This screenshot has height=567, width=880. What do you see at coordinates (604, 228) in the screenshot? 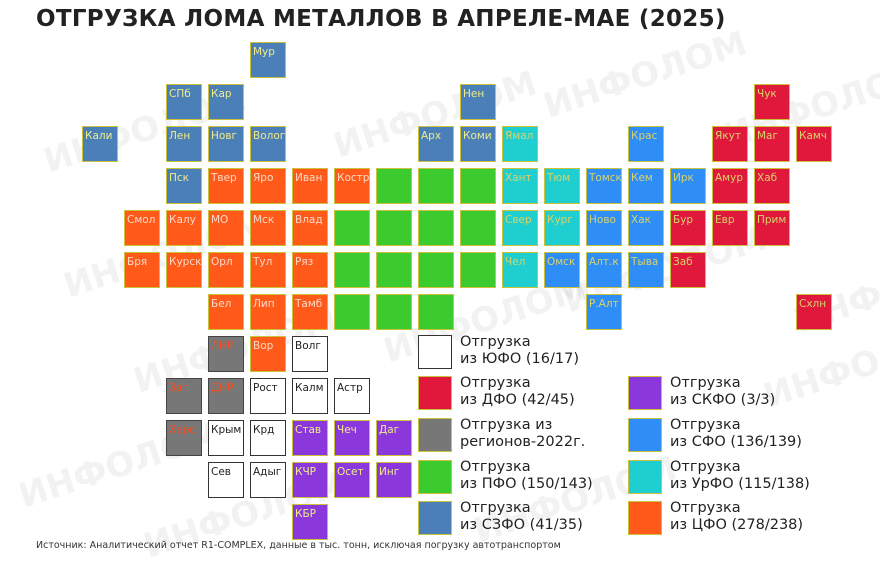
I see `region-tile: Ново` at bounding box center [604, 228].